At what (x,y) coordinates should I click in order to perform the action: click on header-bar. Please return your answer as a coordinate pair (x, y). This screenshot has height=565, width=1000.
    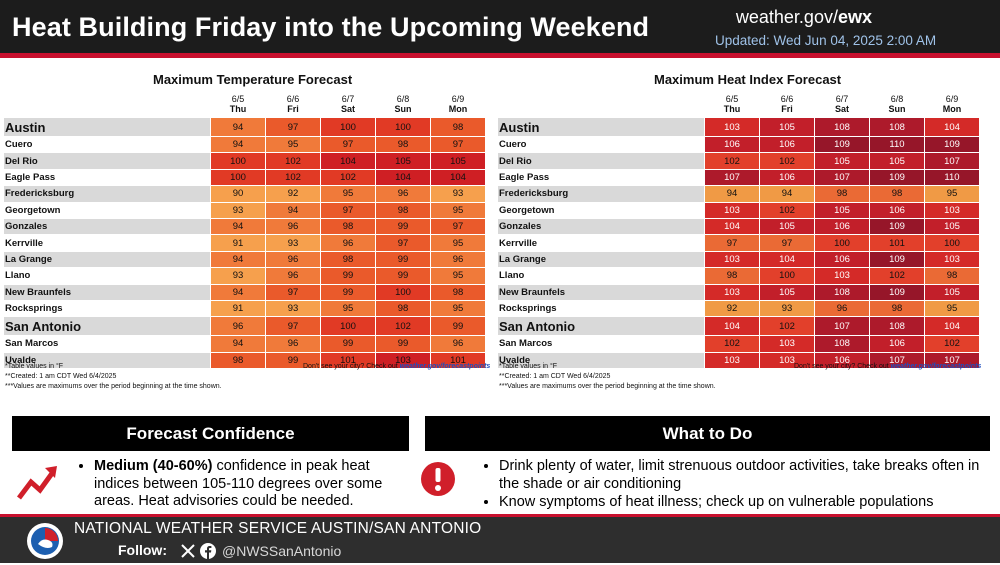
    Looking at the image, I should click on (500, 29).